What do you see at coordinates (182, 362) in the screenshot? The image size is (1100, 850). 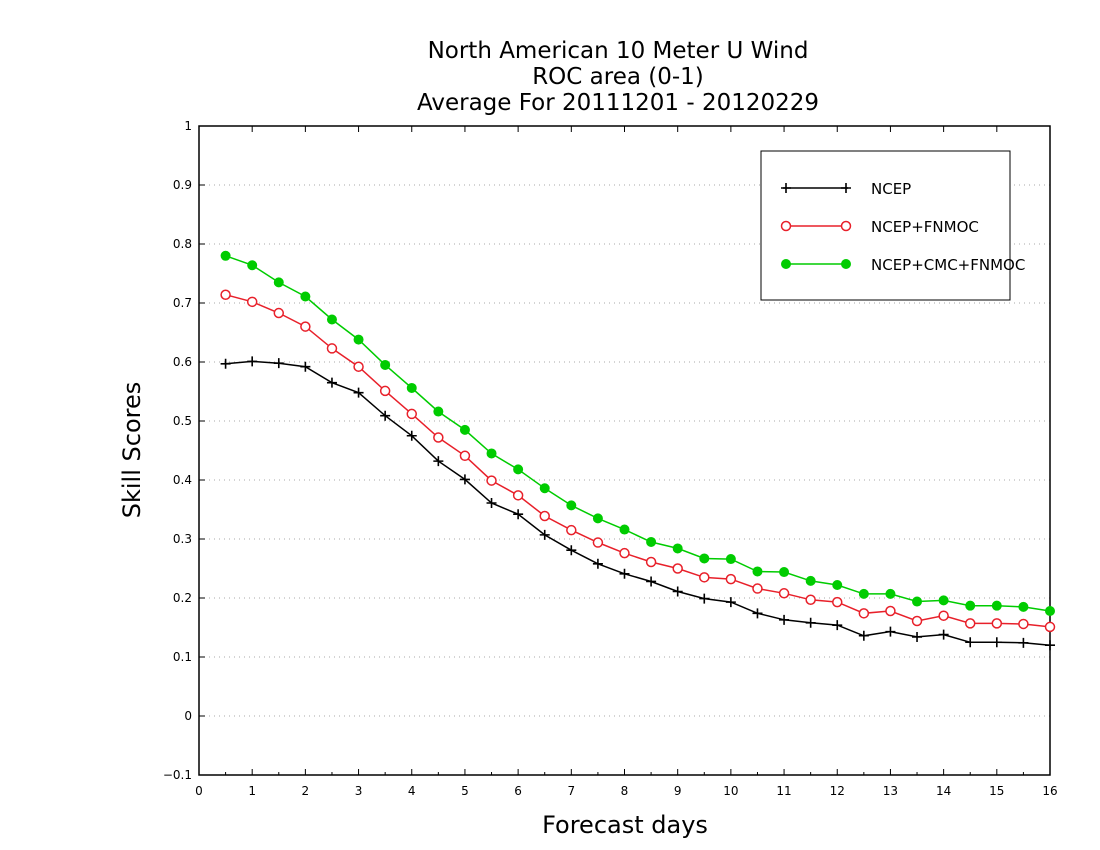 I see `y-tick-label: 0.6` at bounding box center [182, 362].